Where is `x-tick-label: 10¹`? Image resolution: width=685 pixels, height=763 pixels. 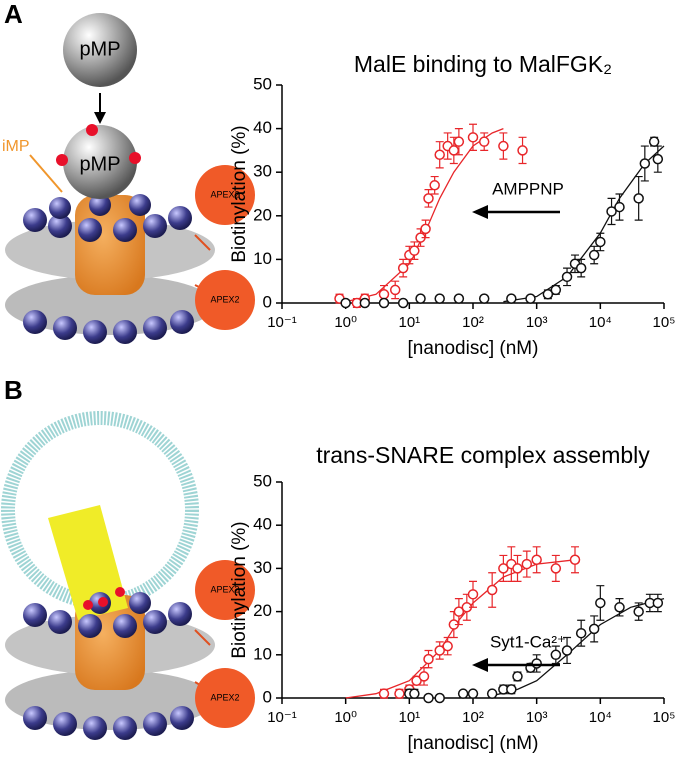 x-tick-label: 10¹ is located at coordinates (409, 717).